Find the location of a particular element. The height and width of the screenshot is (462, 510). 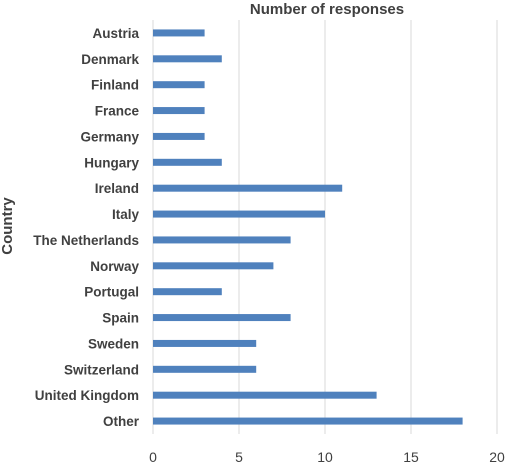

x-tick-label: 15 is located at coordinates (411, 455).